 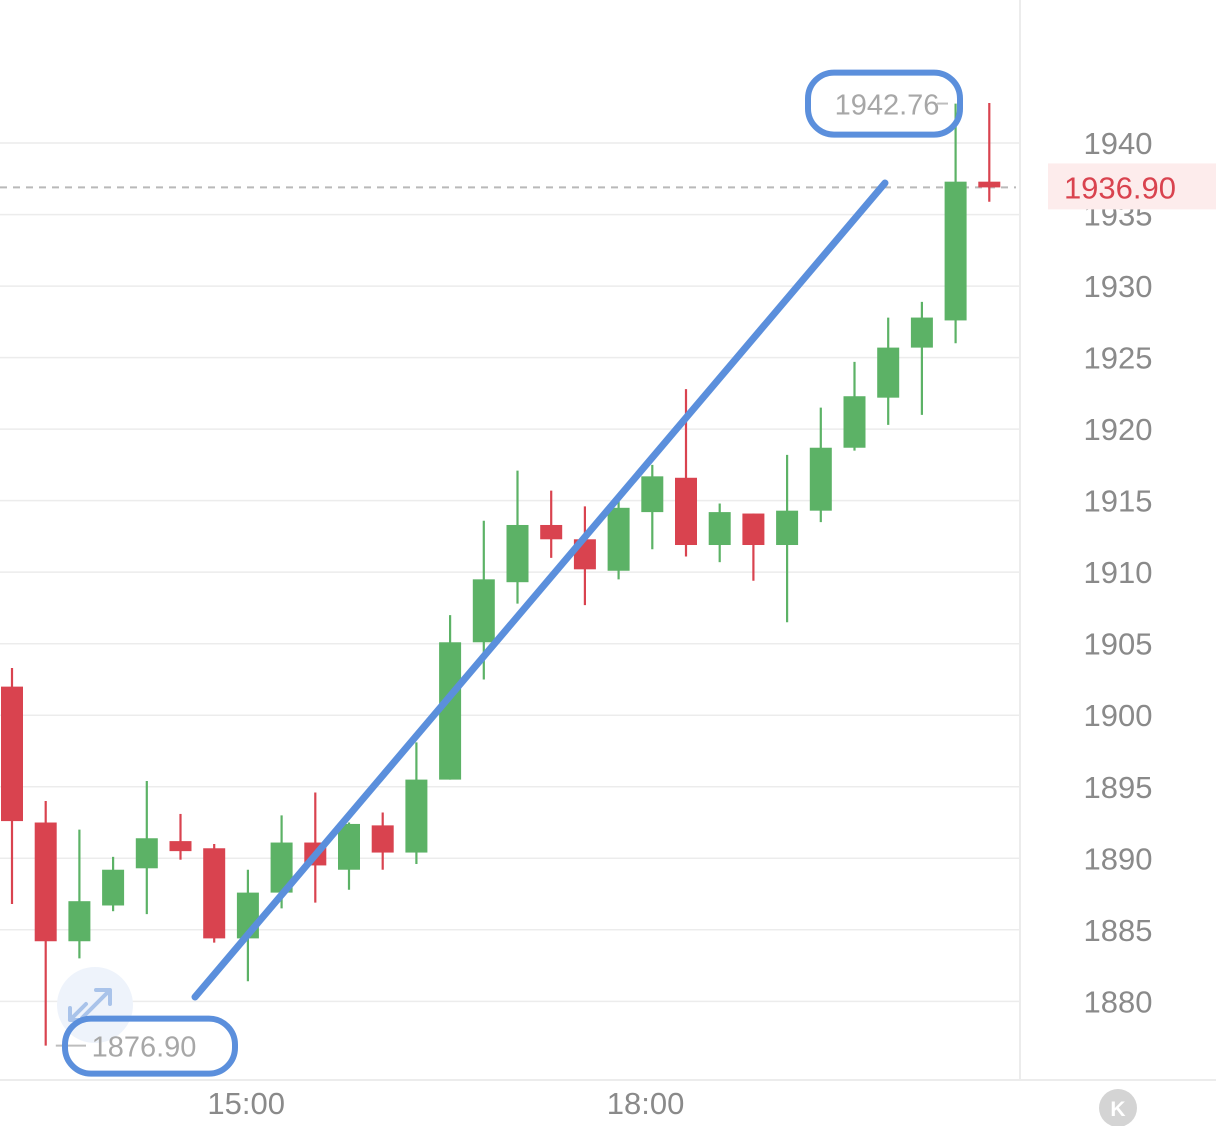 I want to click on y-tick-label: 1925, so click(x=1118, y=358).